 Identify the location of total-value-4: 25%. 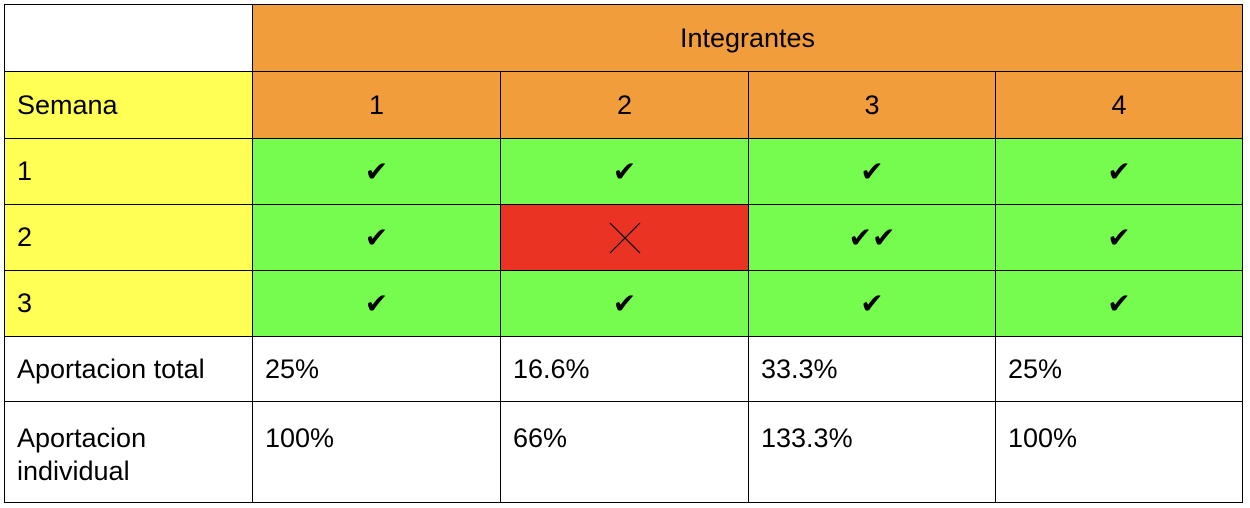
(1119, 369).